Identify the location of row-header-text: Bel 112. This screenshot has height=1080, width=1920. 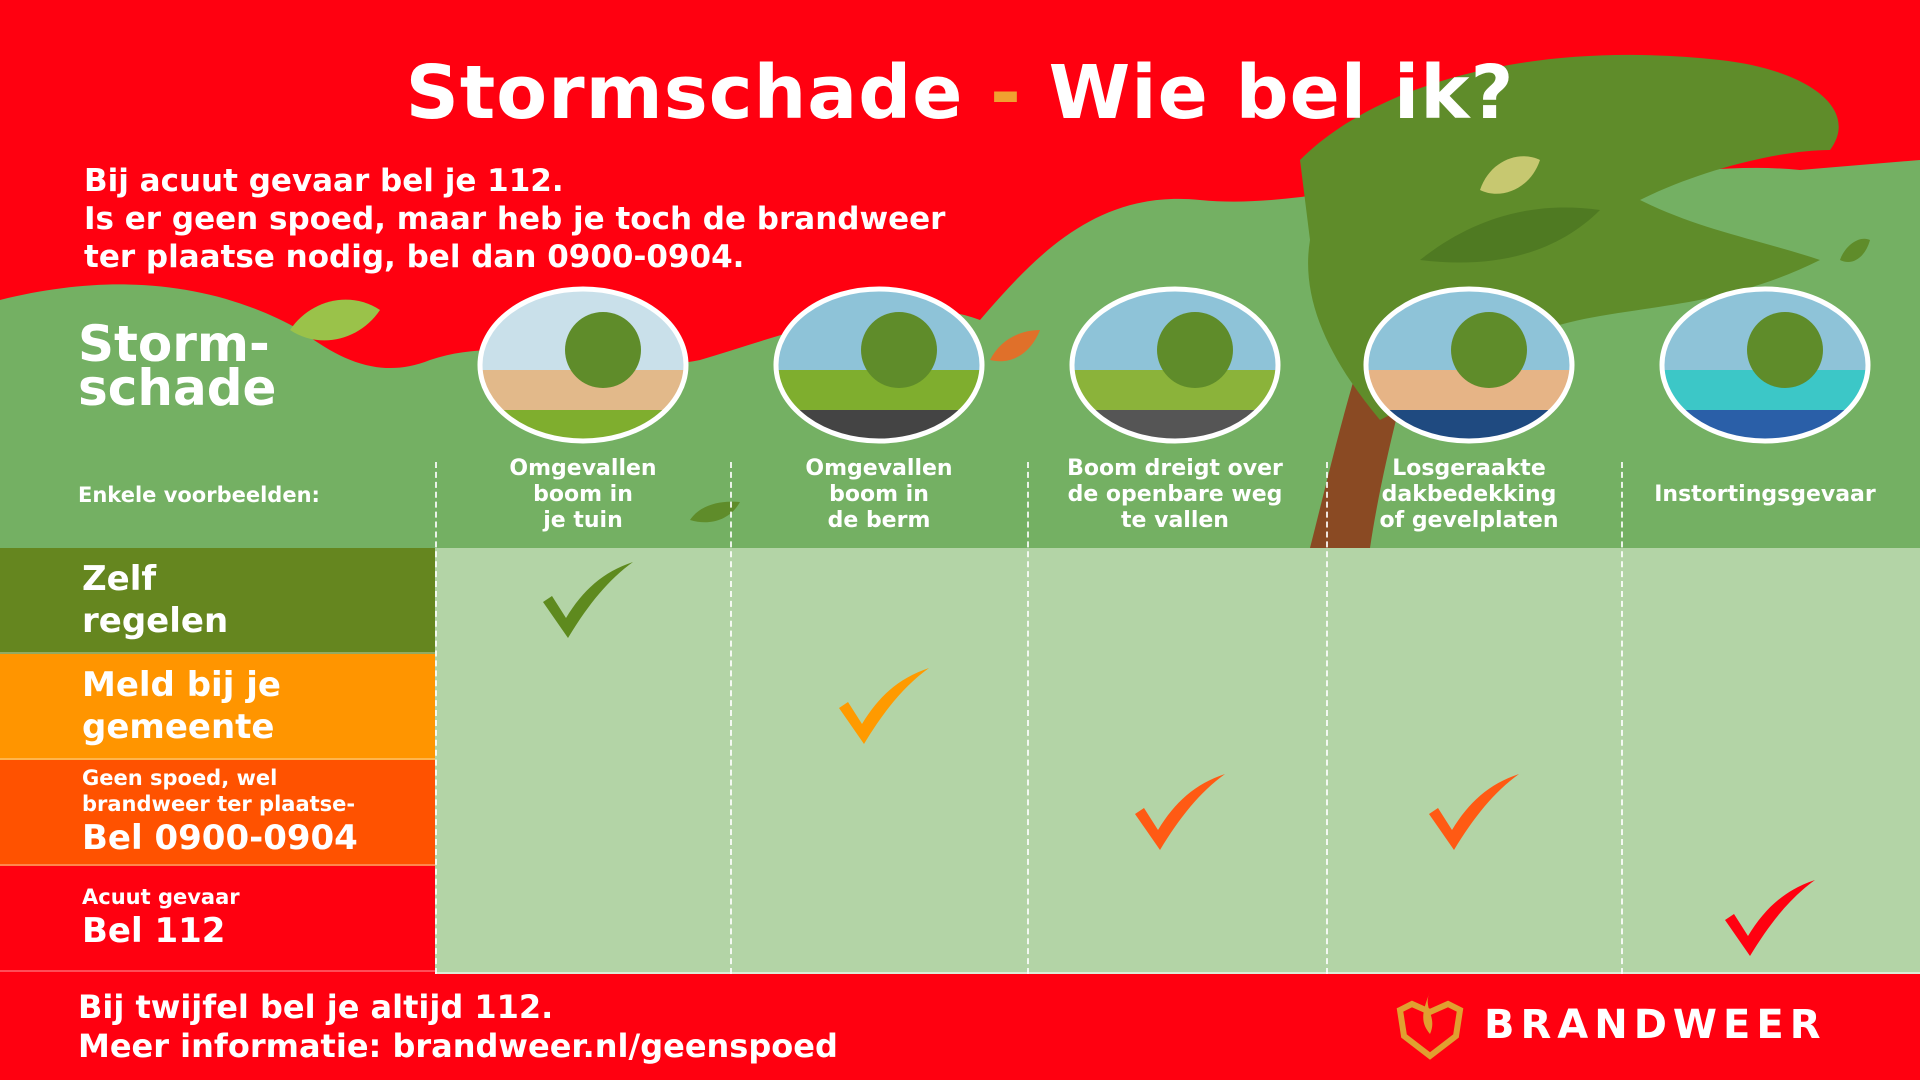
(154, 931).